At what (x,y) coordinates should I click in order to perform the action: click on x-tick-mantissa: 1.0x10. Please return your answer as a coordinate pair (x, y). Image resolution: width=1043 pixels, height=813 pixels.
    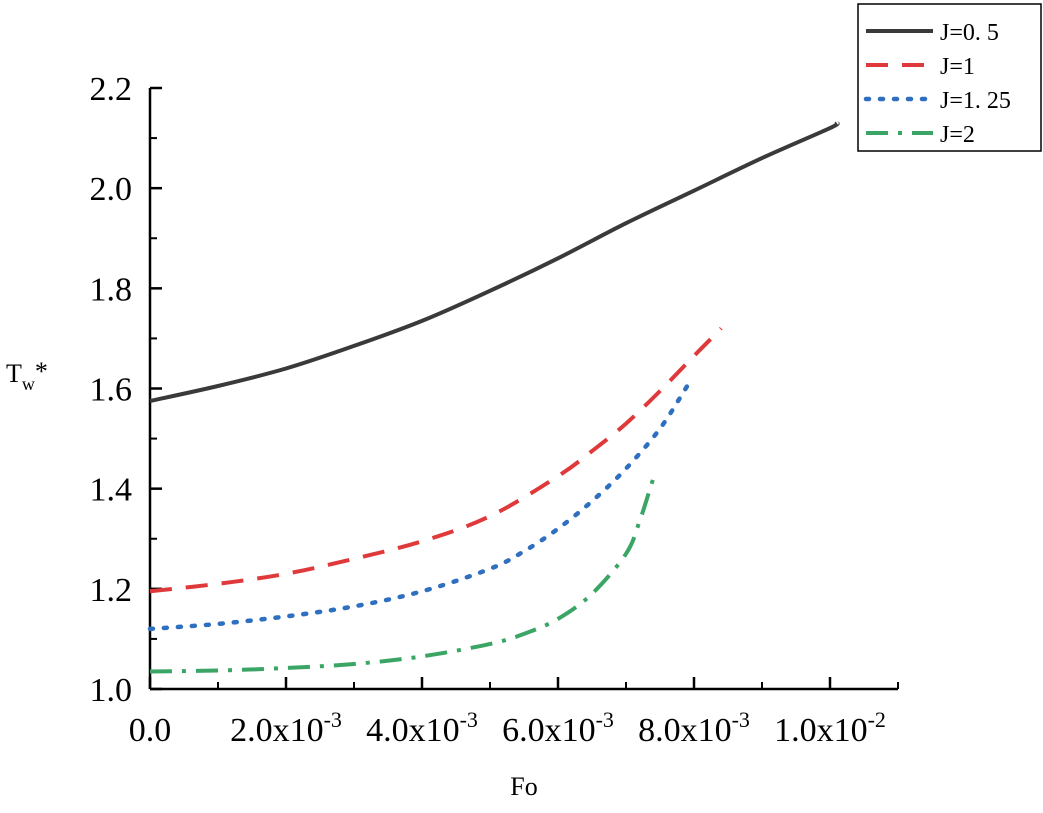
    Looking at the image, I should click on (821, 730).